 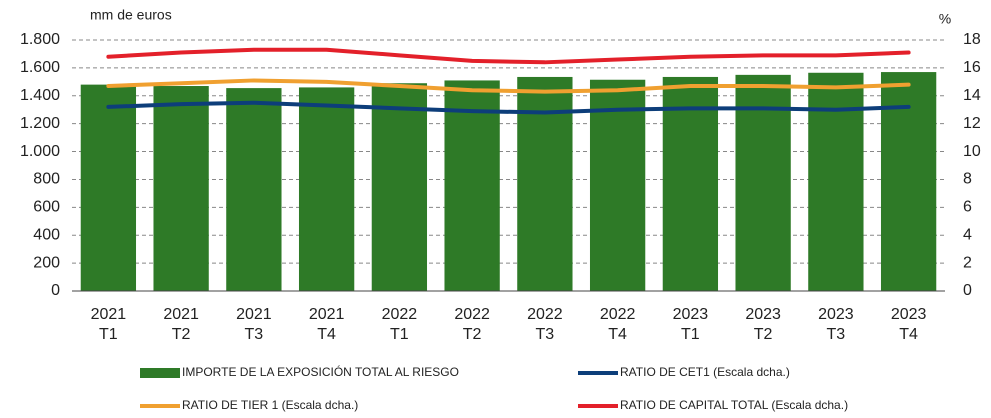 I want to click on legend-label: RATIO DE CET1 (Escala dcha.), so click(x=705, y=372).